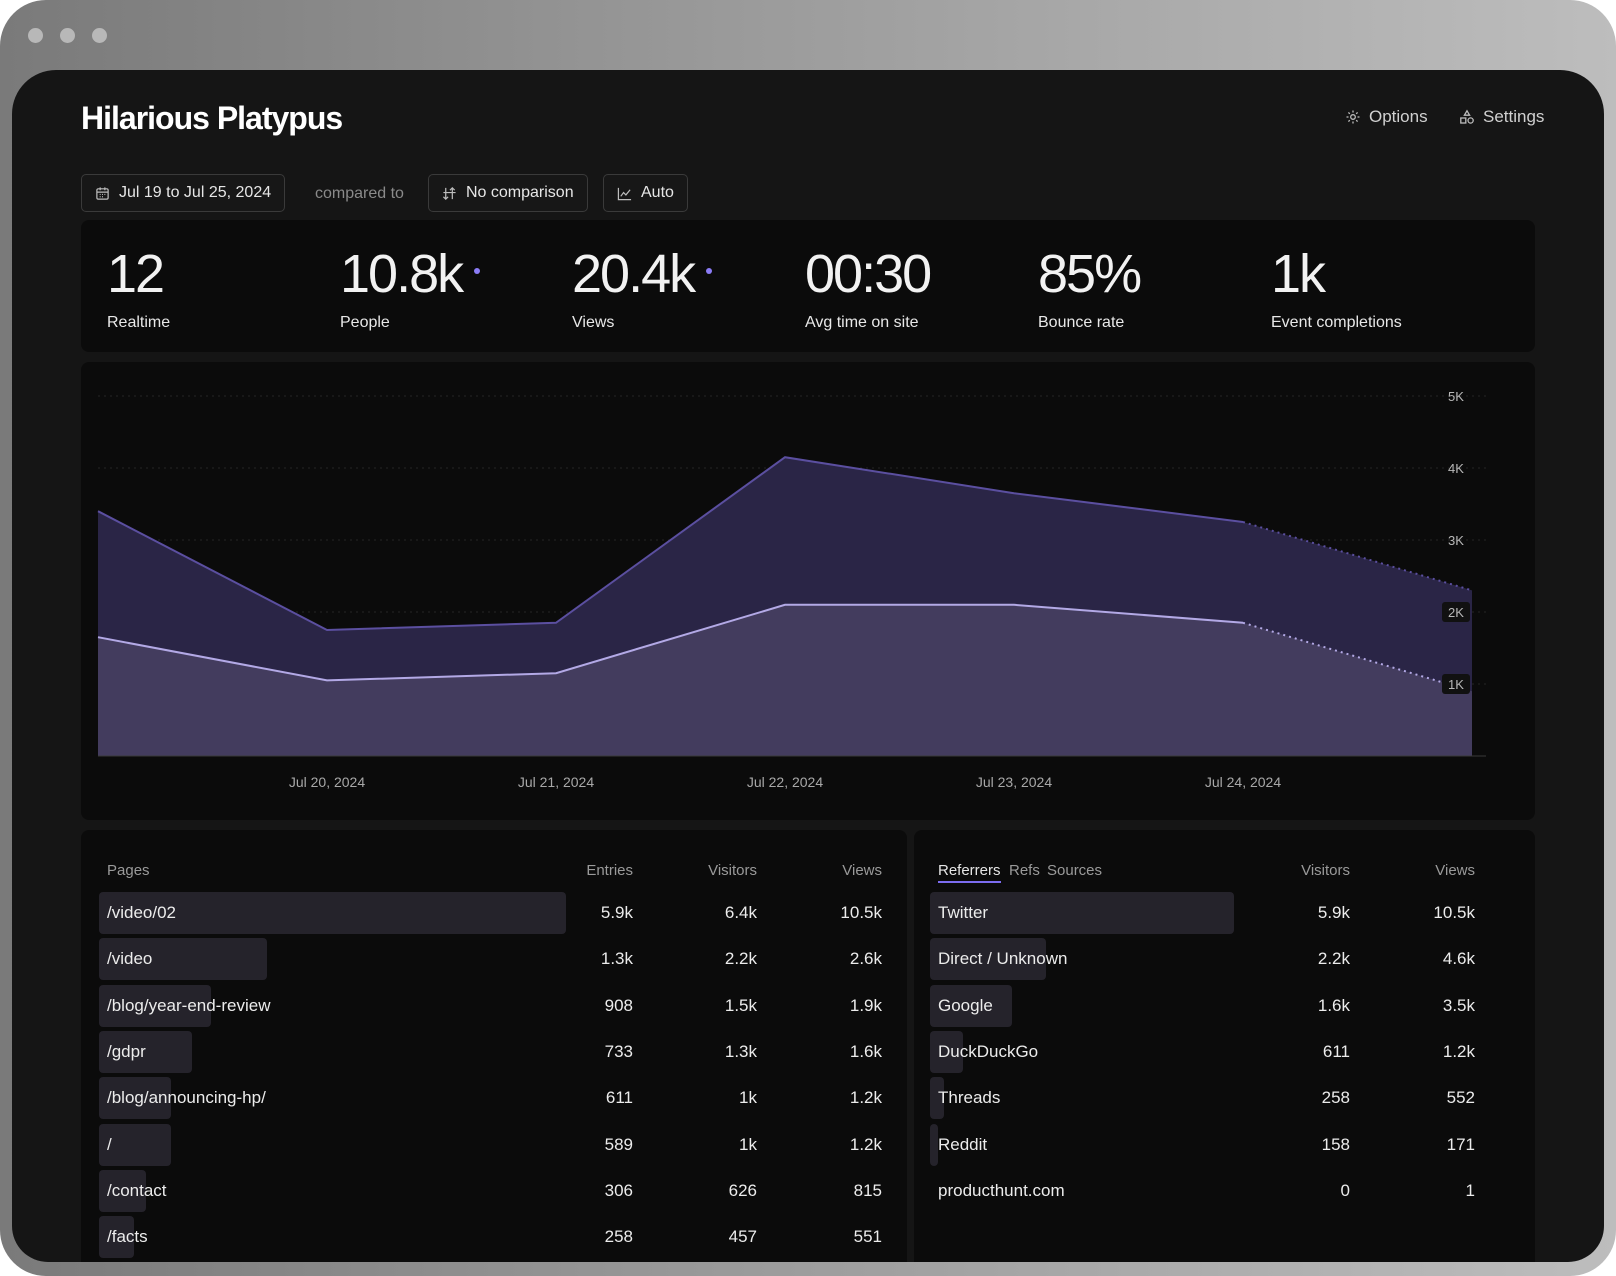 The width and height of the screenshot is (1616, 1276). Describe the element at coordinates (865, 959) in the screenshot. I see `views-cell: 2.6k` at that location.